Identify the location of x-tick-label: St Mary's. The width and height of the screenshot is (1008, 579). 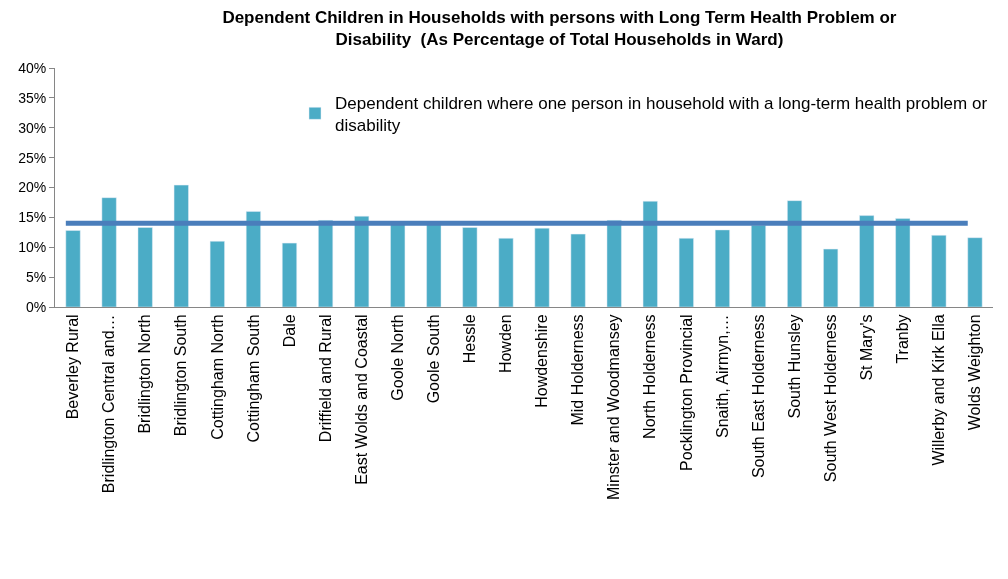
(866, 347).